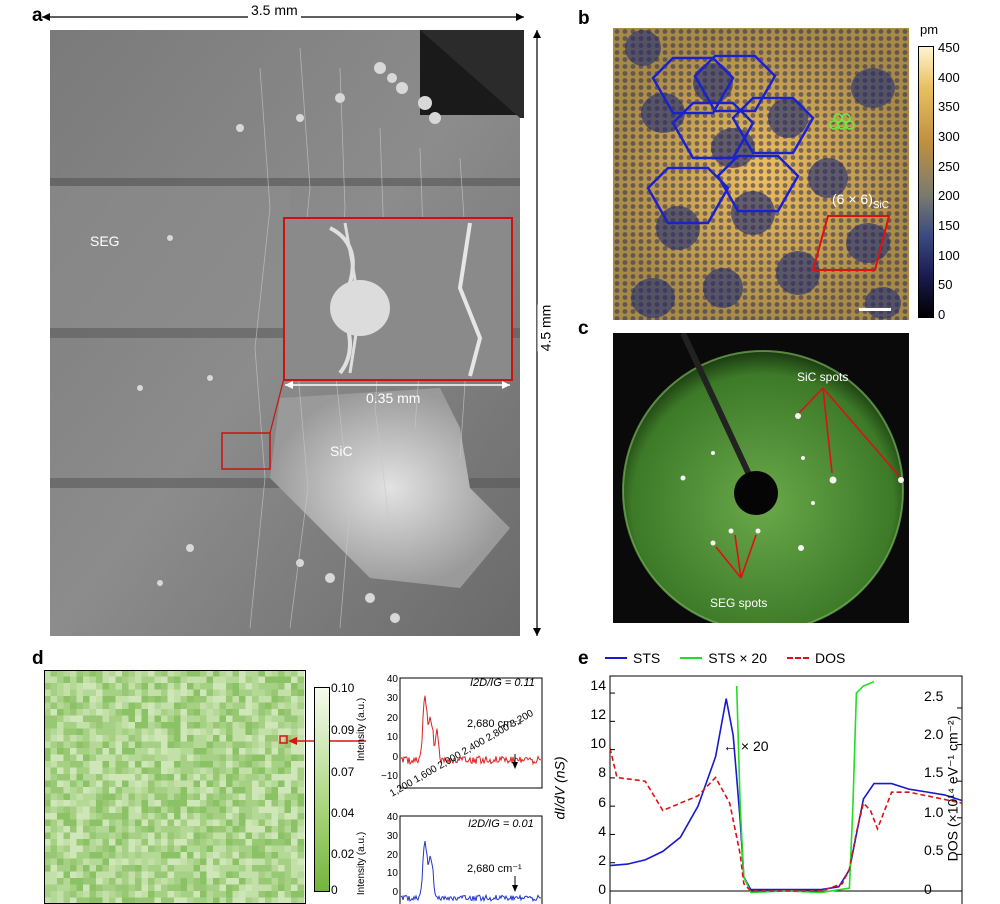 The height and width of the screenshot is (904, 1000). Describe the element at coordinates (647, 658) in the screenshot. I see `legend-label-sts: STS` at that location.